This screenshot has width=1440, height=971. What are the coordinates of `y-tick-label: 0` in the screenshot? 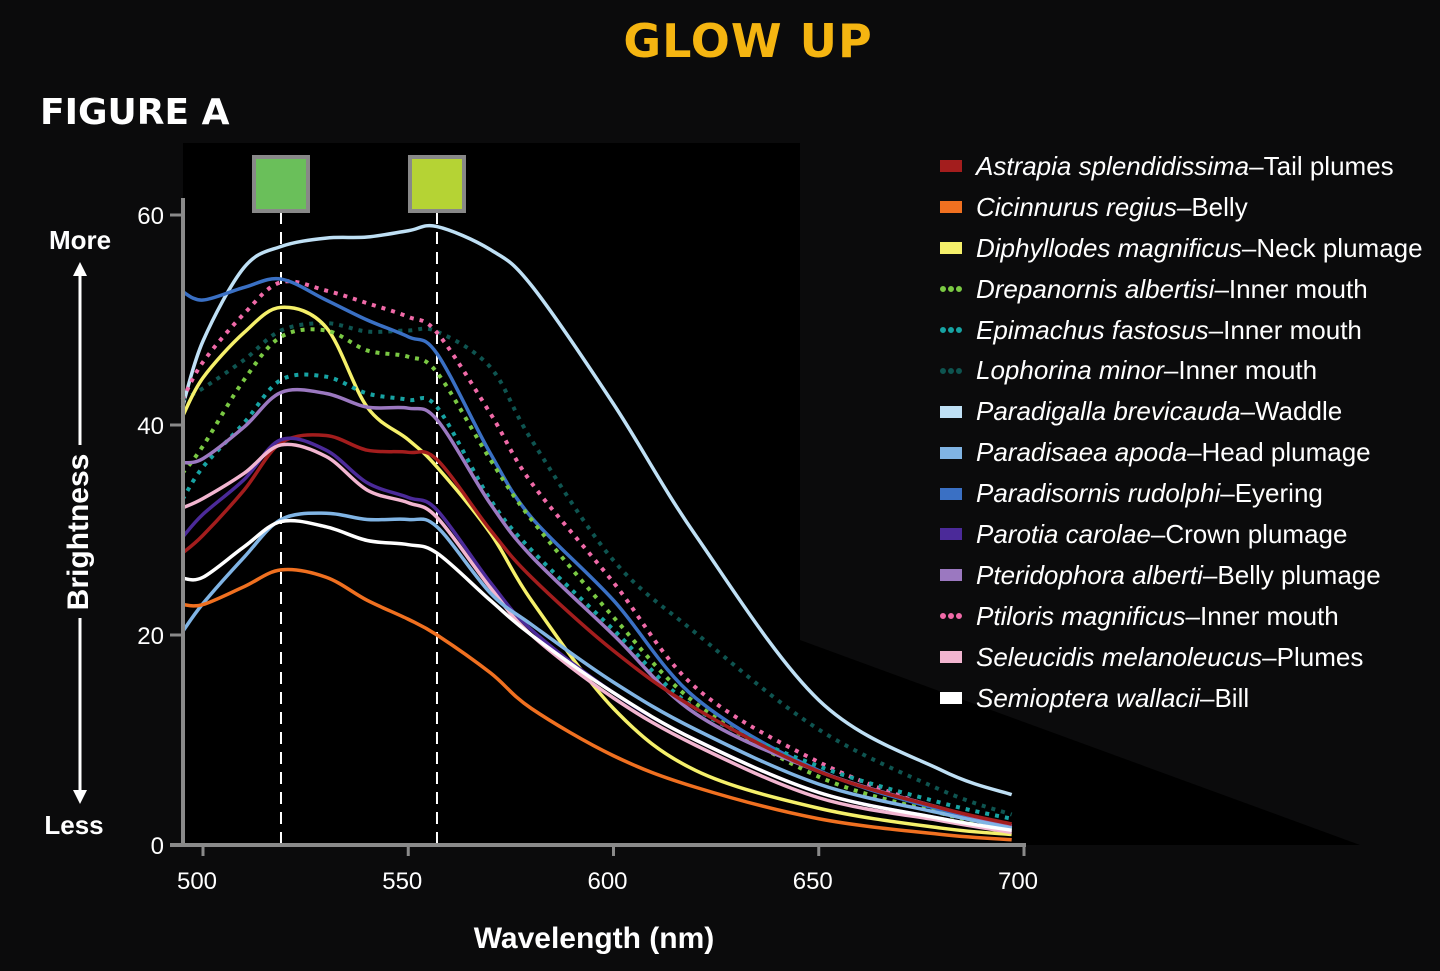 It's located at (157, 846).